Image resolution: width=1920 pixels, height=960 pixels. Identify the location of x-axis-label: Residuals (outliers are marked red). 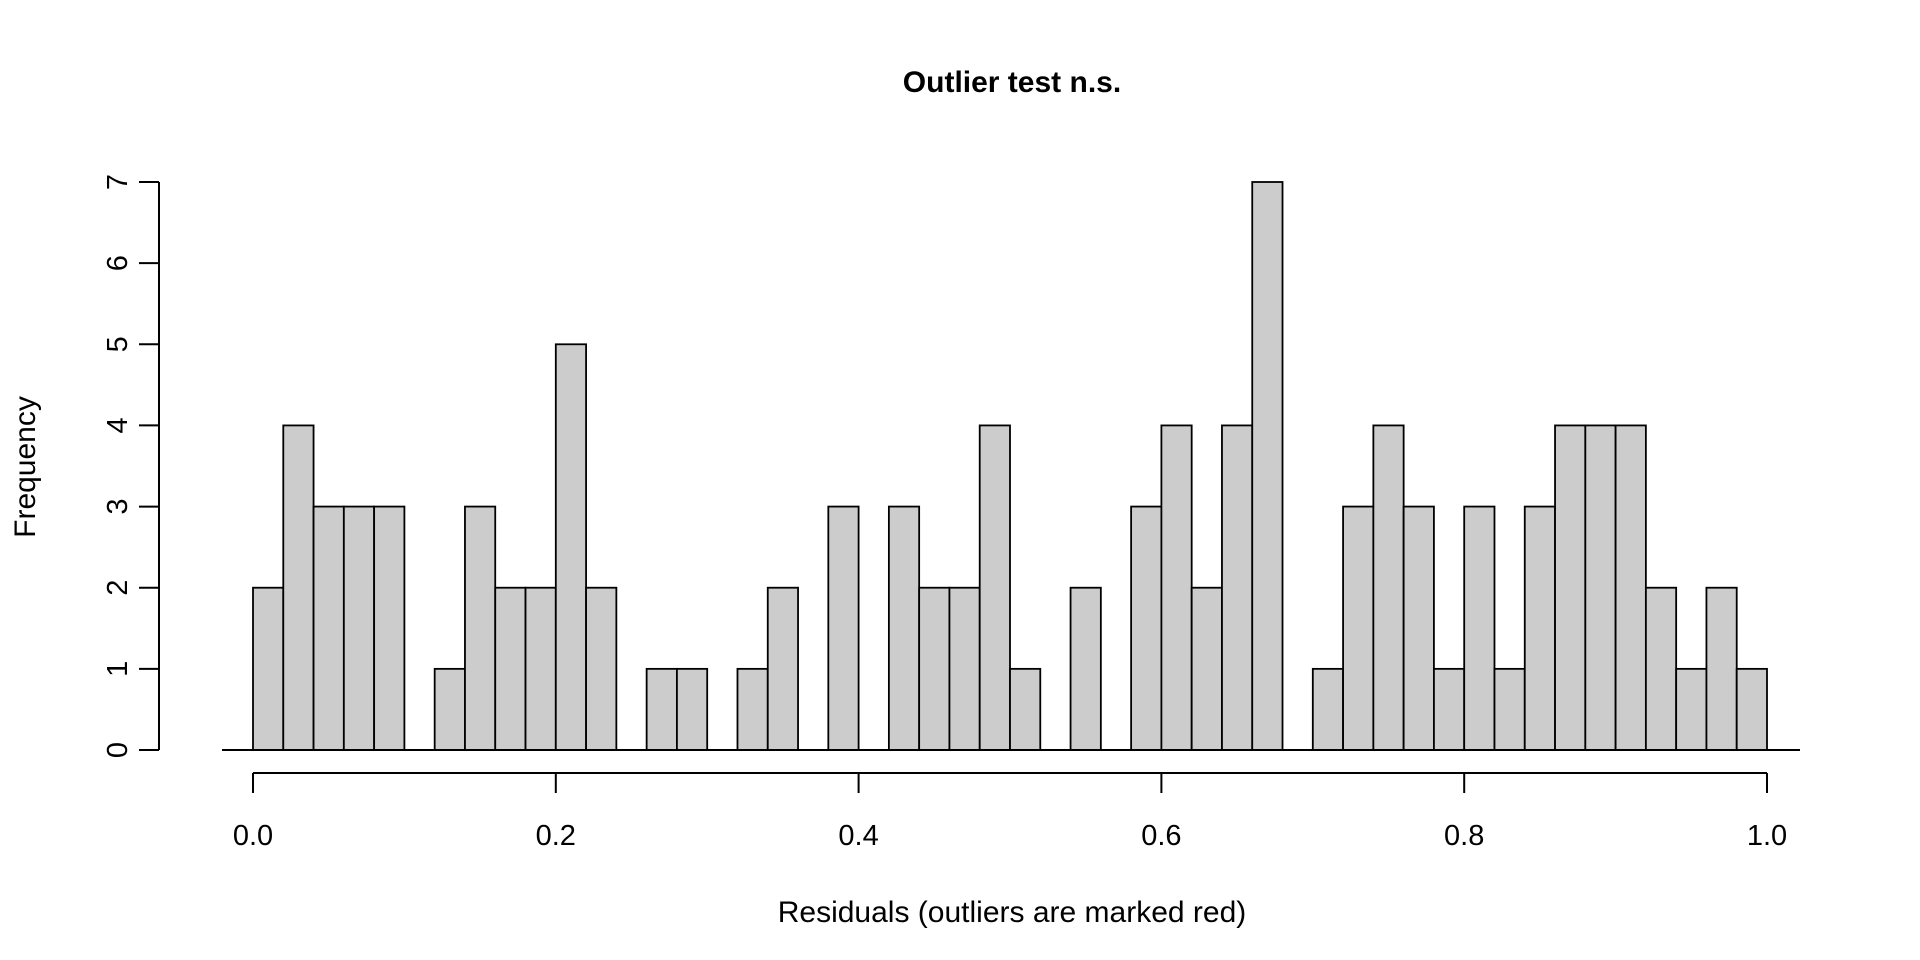
(1012, 912).